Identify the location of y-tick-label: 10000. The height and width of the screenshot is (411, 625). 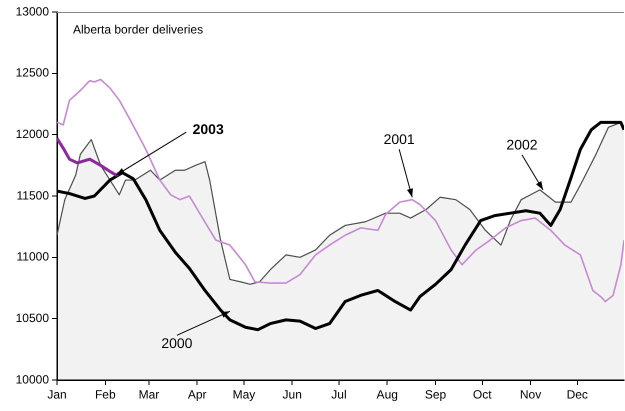
(33, 379).